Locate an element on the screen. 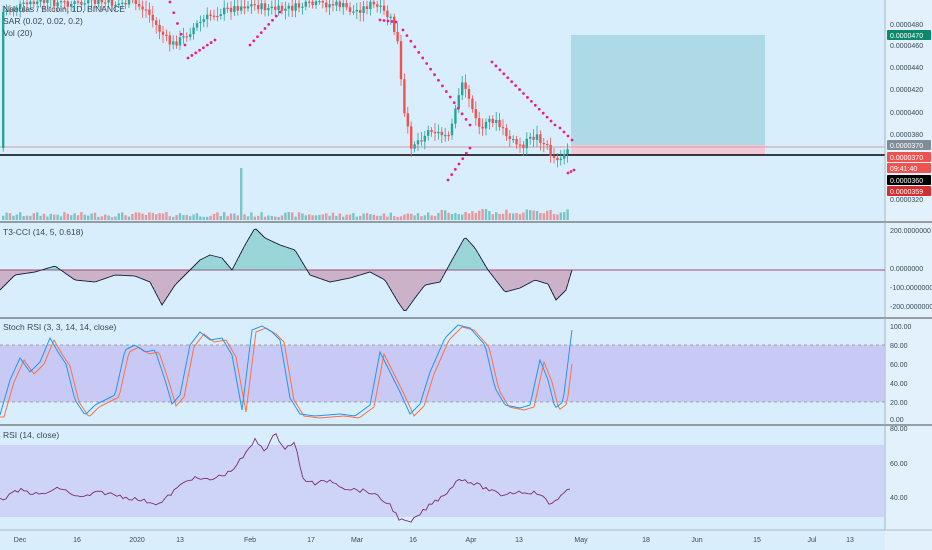  sar-indicator-label: SAR (0.02, 0.02, 0.2) is located at coordinates (43, 21).